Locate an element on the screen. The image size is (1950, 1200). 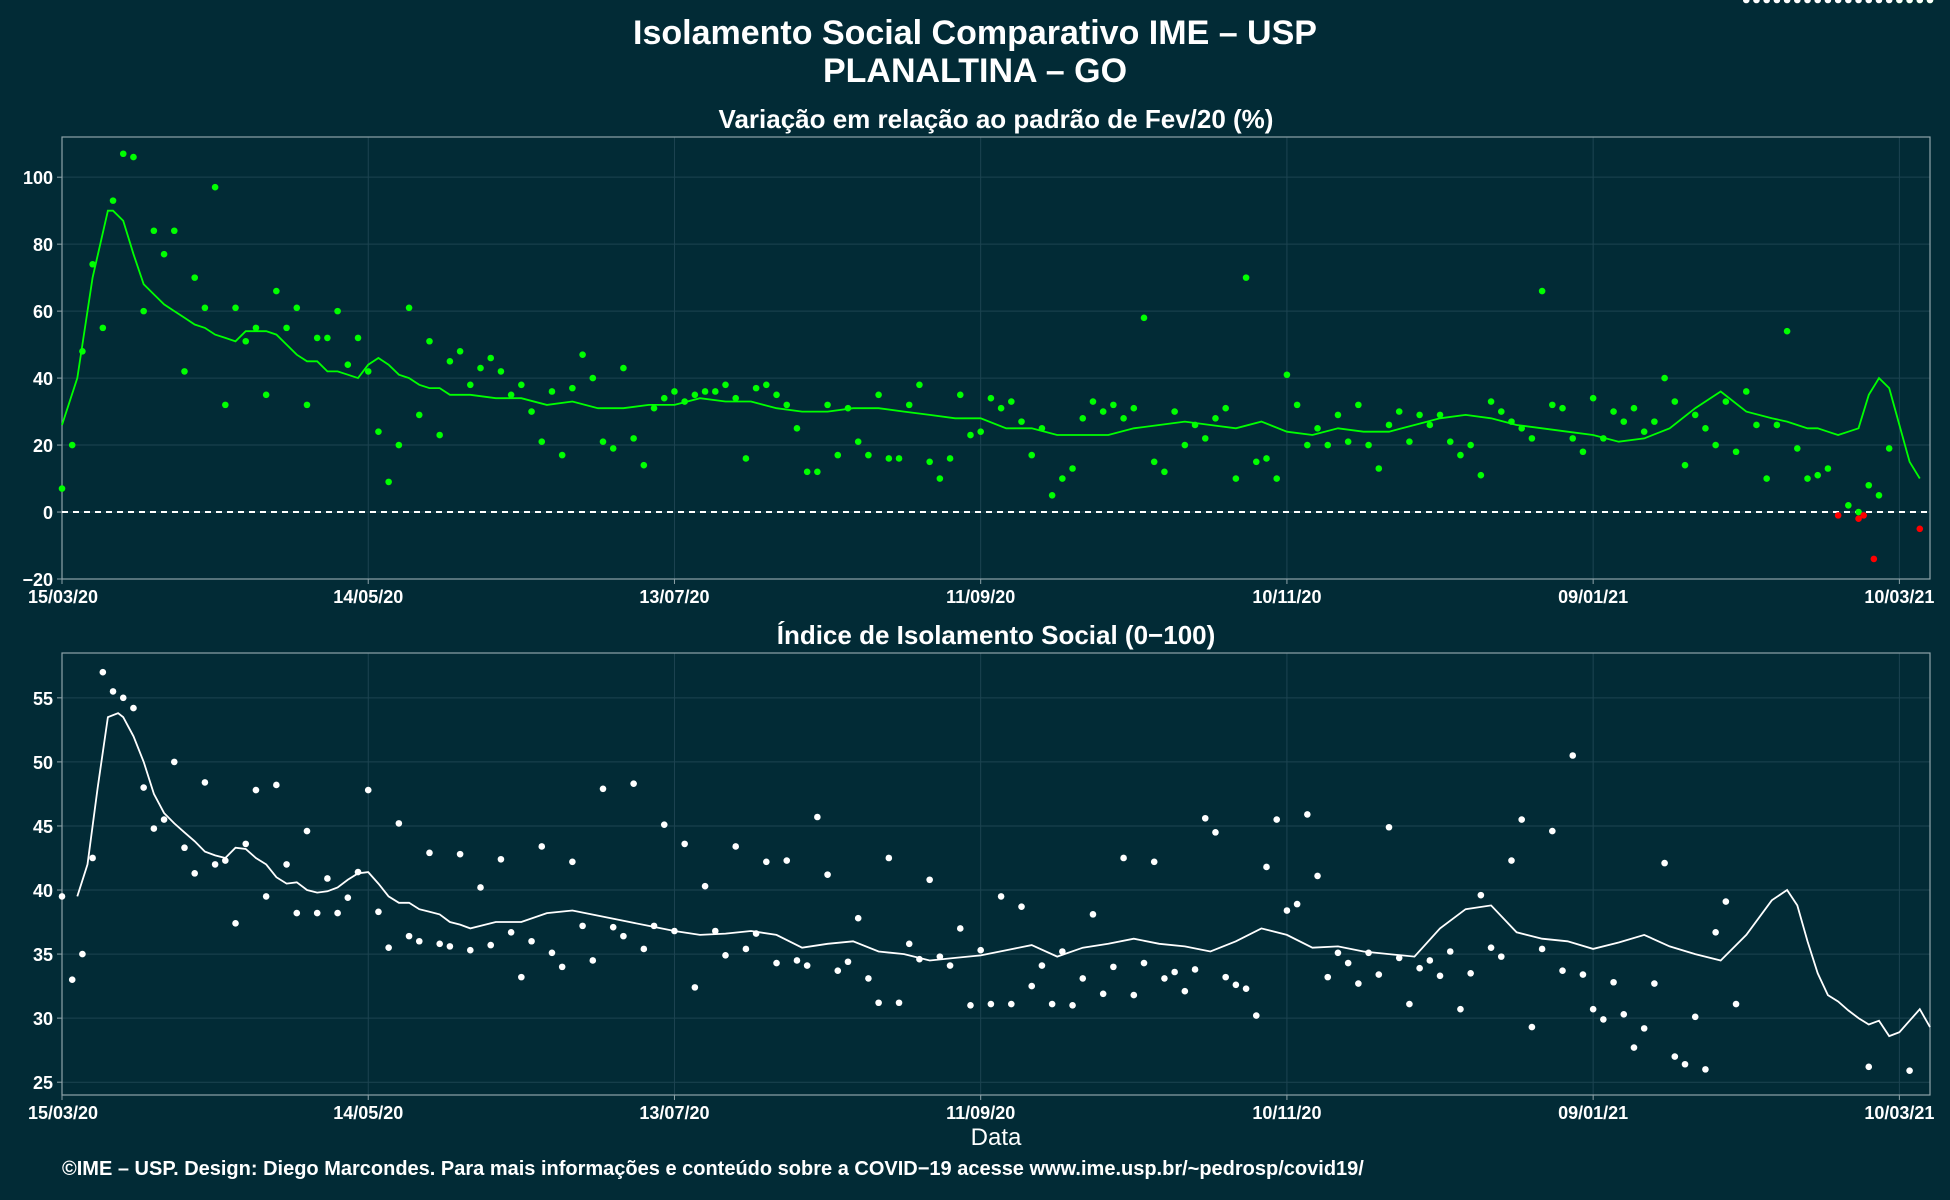
y-tick-label: 55 is located at coordinates (43, 699).